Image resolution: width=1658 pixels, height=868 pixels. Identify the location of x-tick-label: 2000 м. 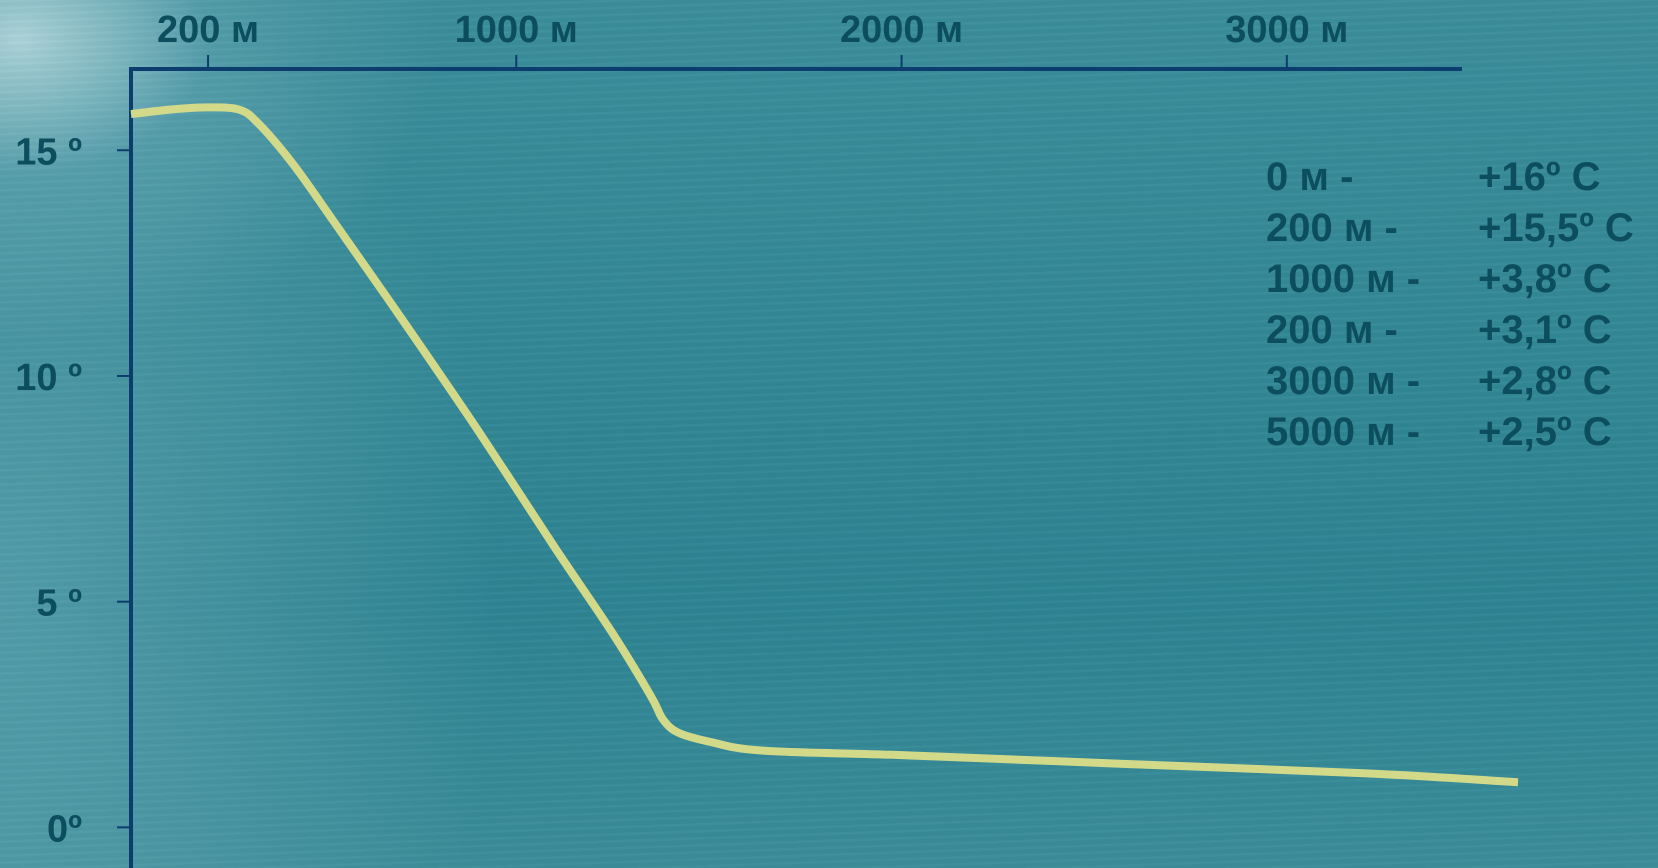
(901, 30).